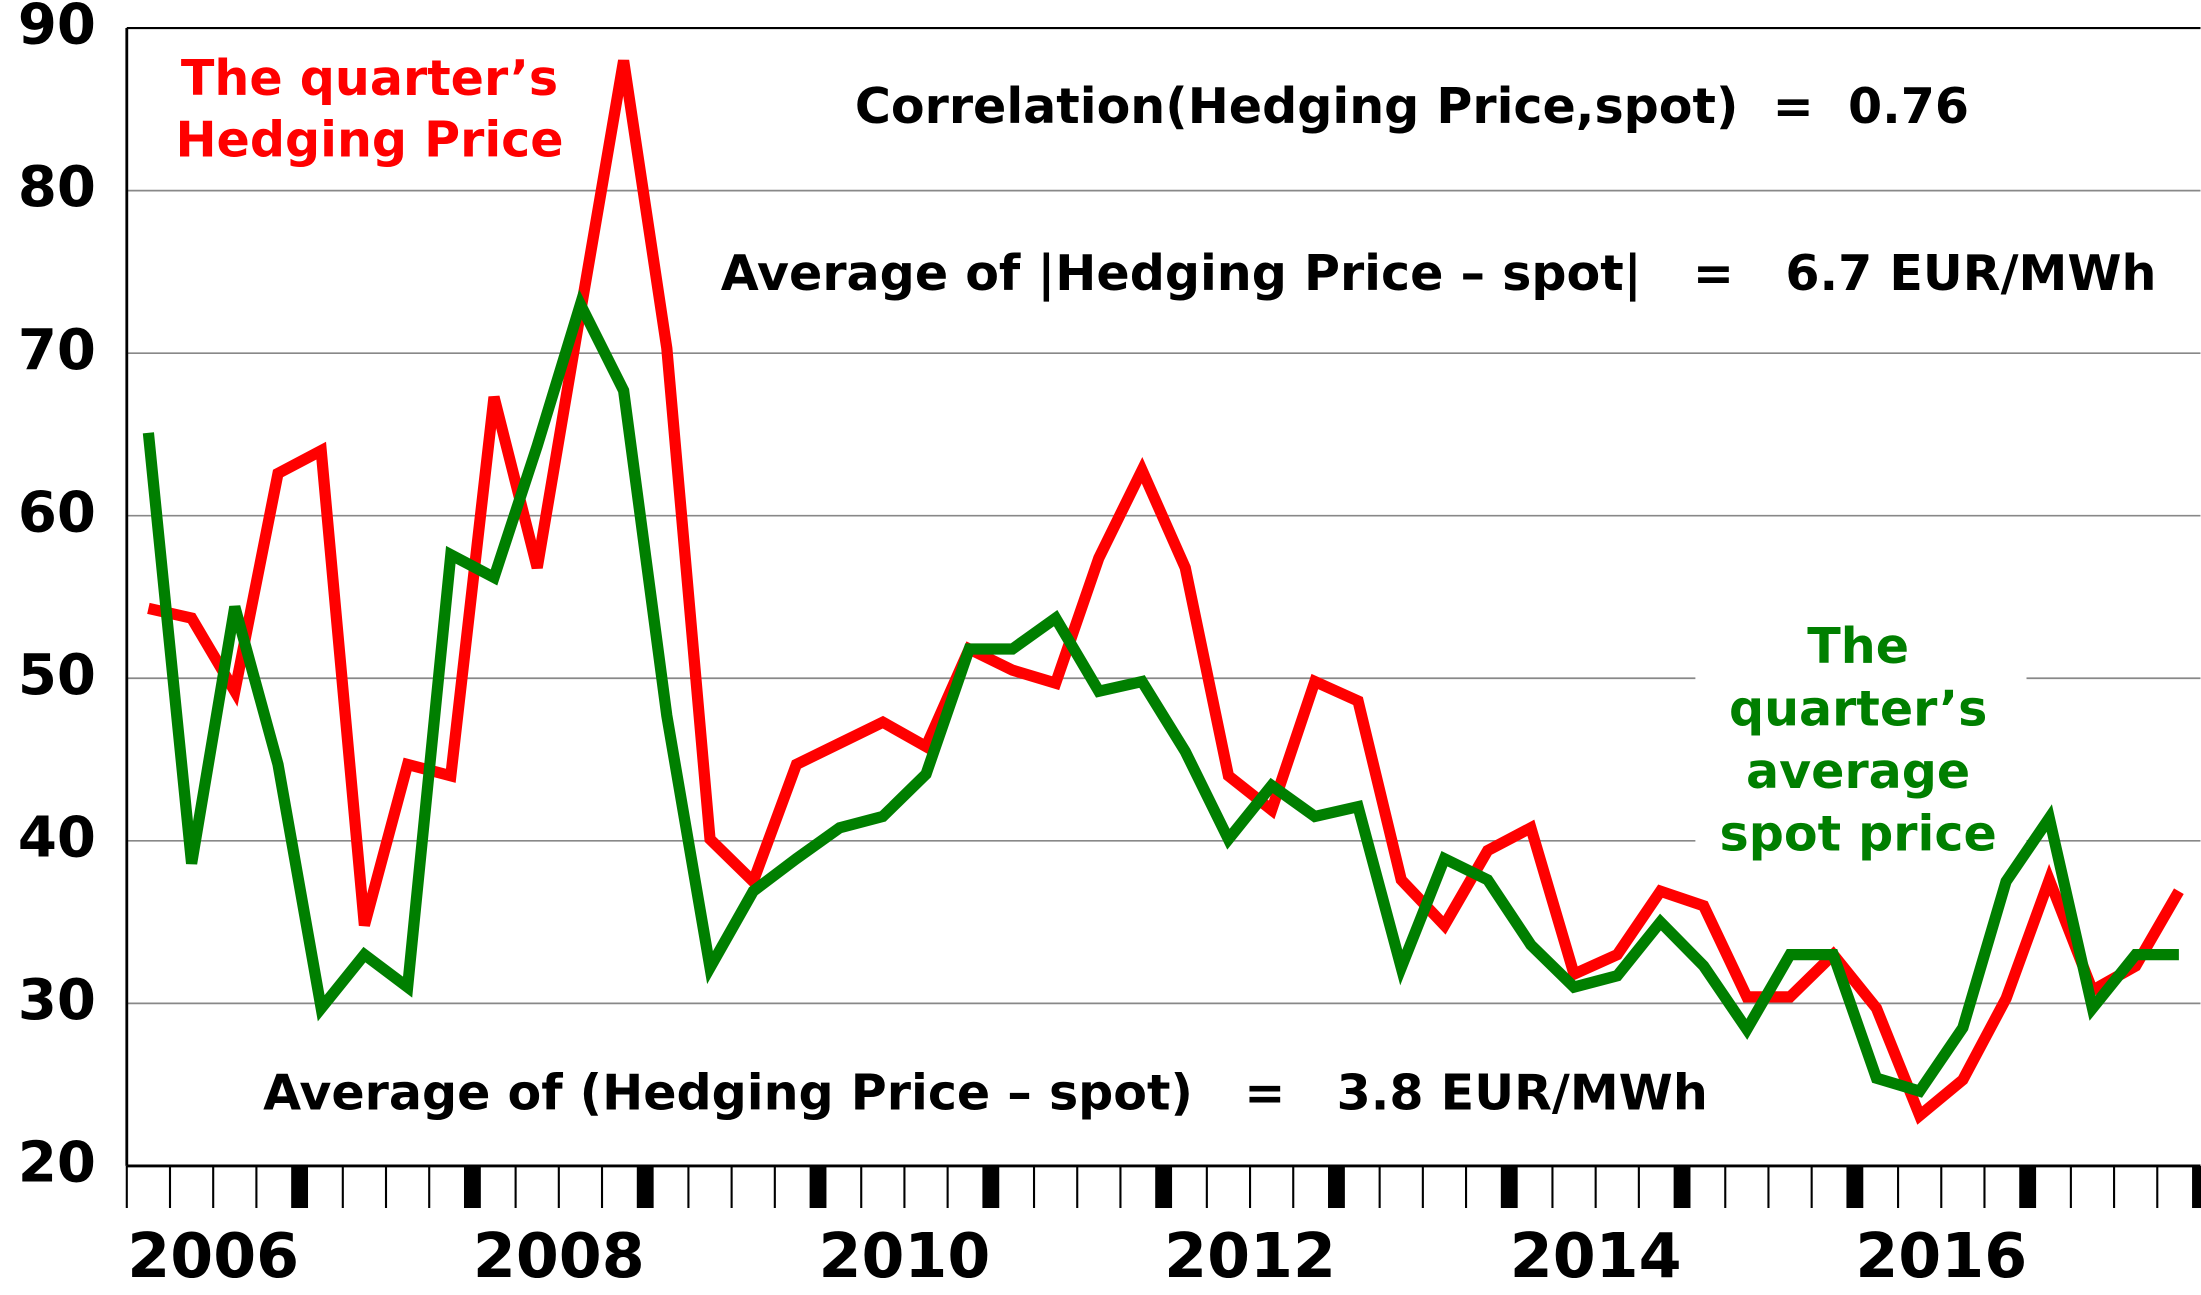  I want to click on y-tick-label: 40, so click(57, 837).